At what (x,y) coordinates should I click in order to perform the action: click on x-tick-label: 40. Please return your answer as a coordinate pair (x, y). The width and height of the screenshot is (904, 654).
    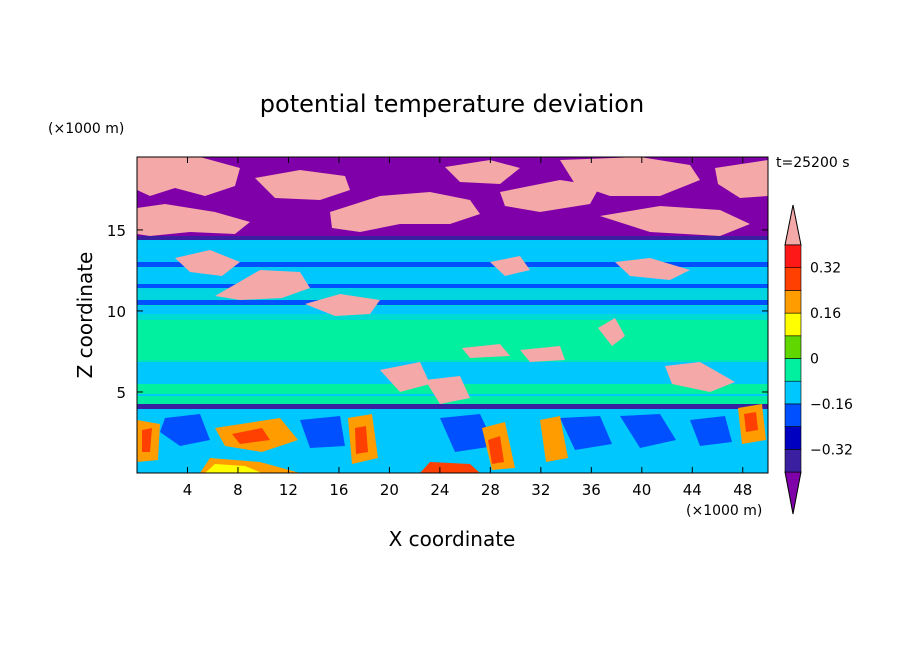
    Looking at the image, I should click on (641, 490).